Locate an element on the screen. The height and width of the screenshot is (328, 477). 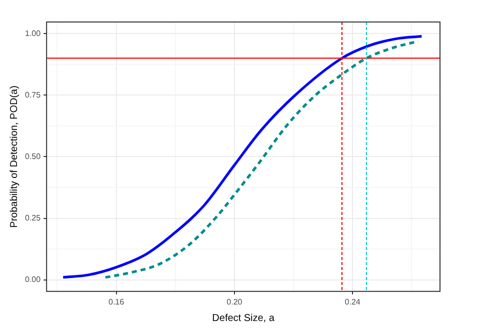
x-tick-label: 0.16 is located at coordinates (116, 301).